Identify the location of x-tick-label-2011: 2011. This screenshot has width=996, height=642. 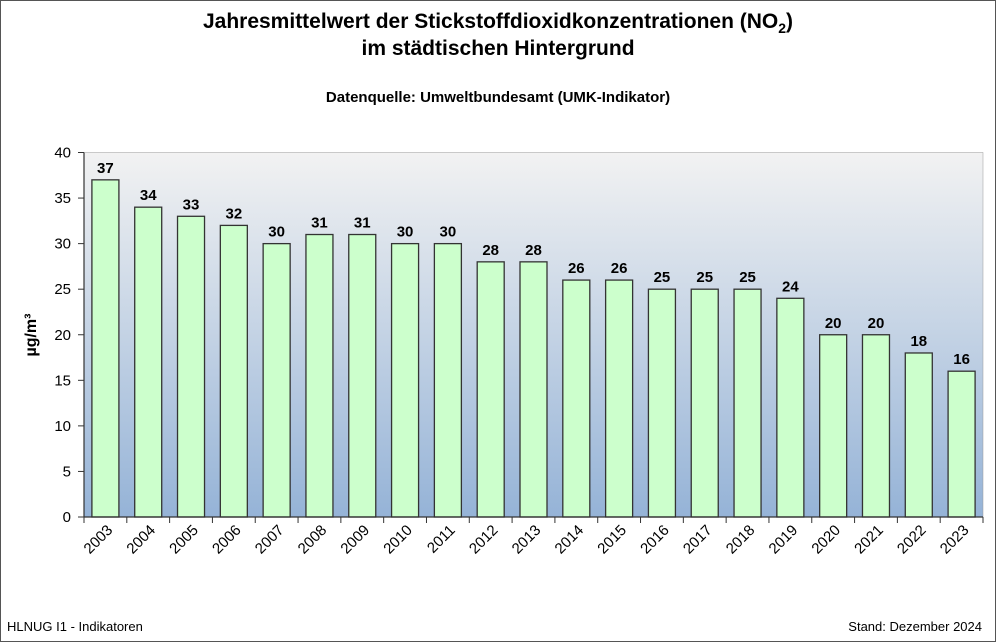
(441, 539).